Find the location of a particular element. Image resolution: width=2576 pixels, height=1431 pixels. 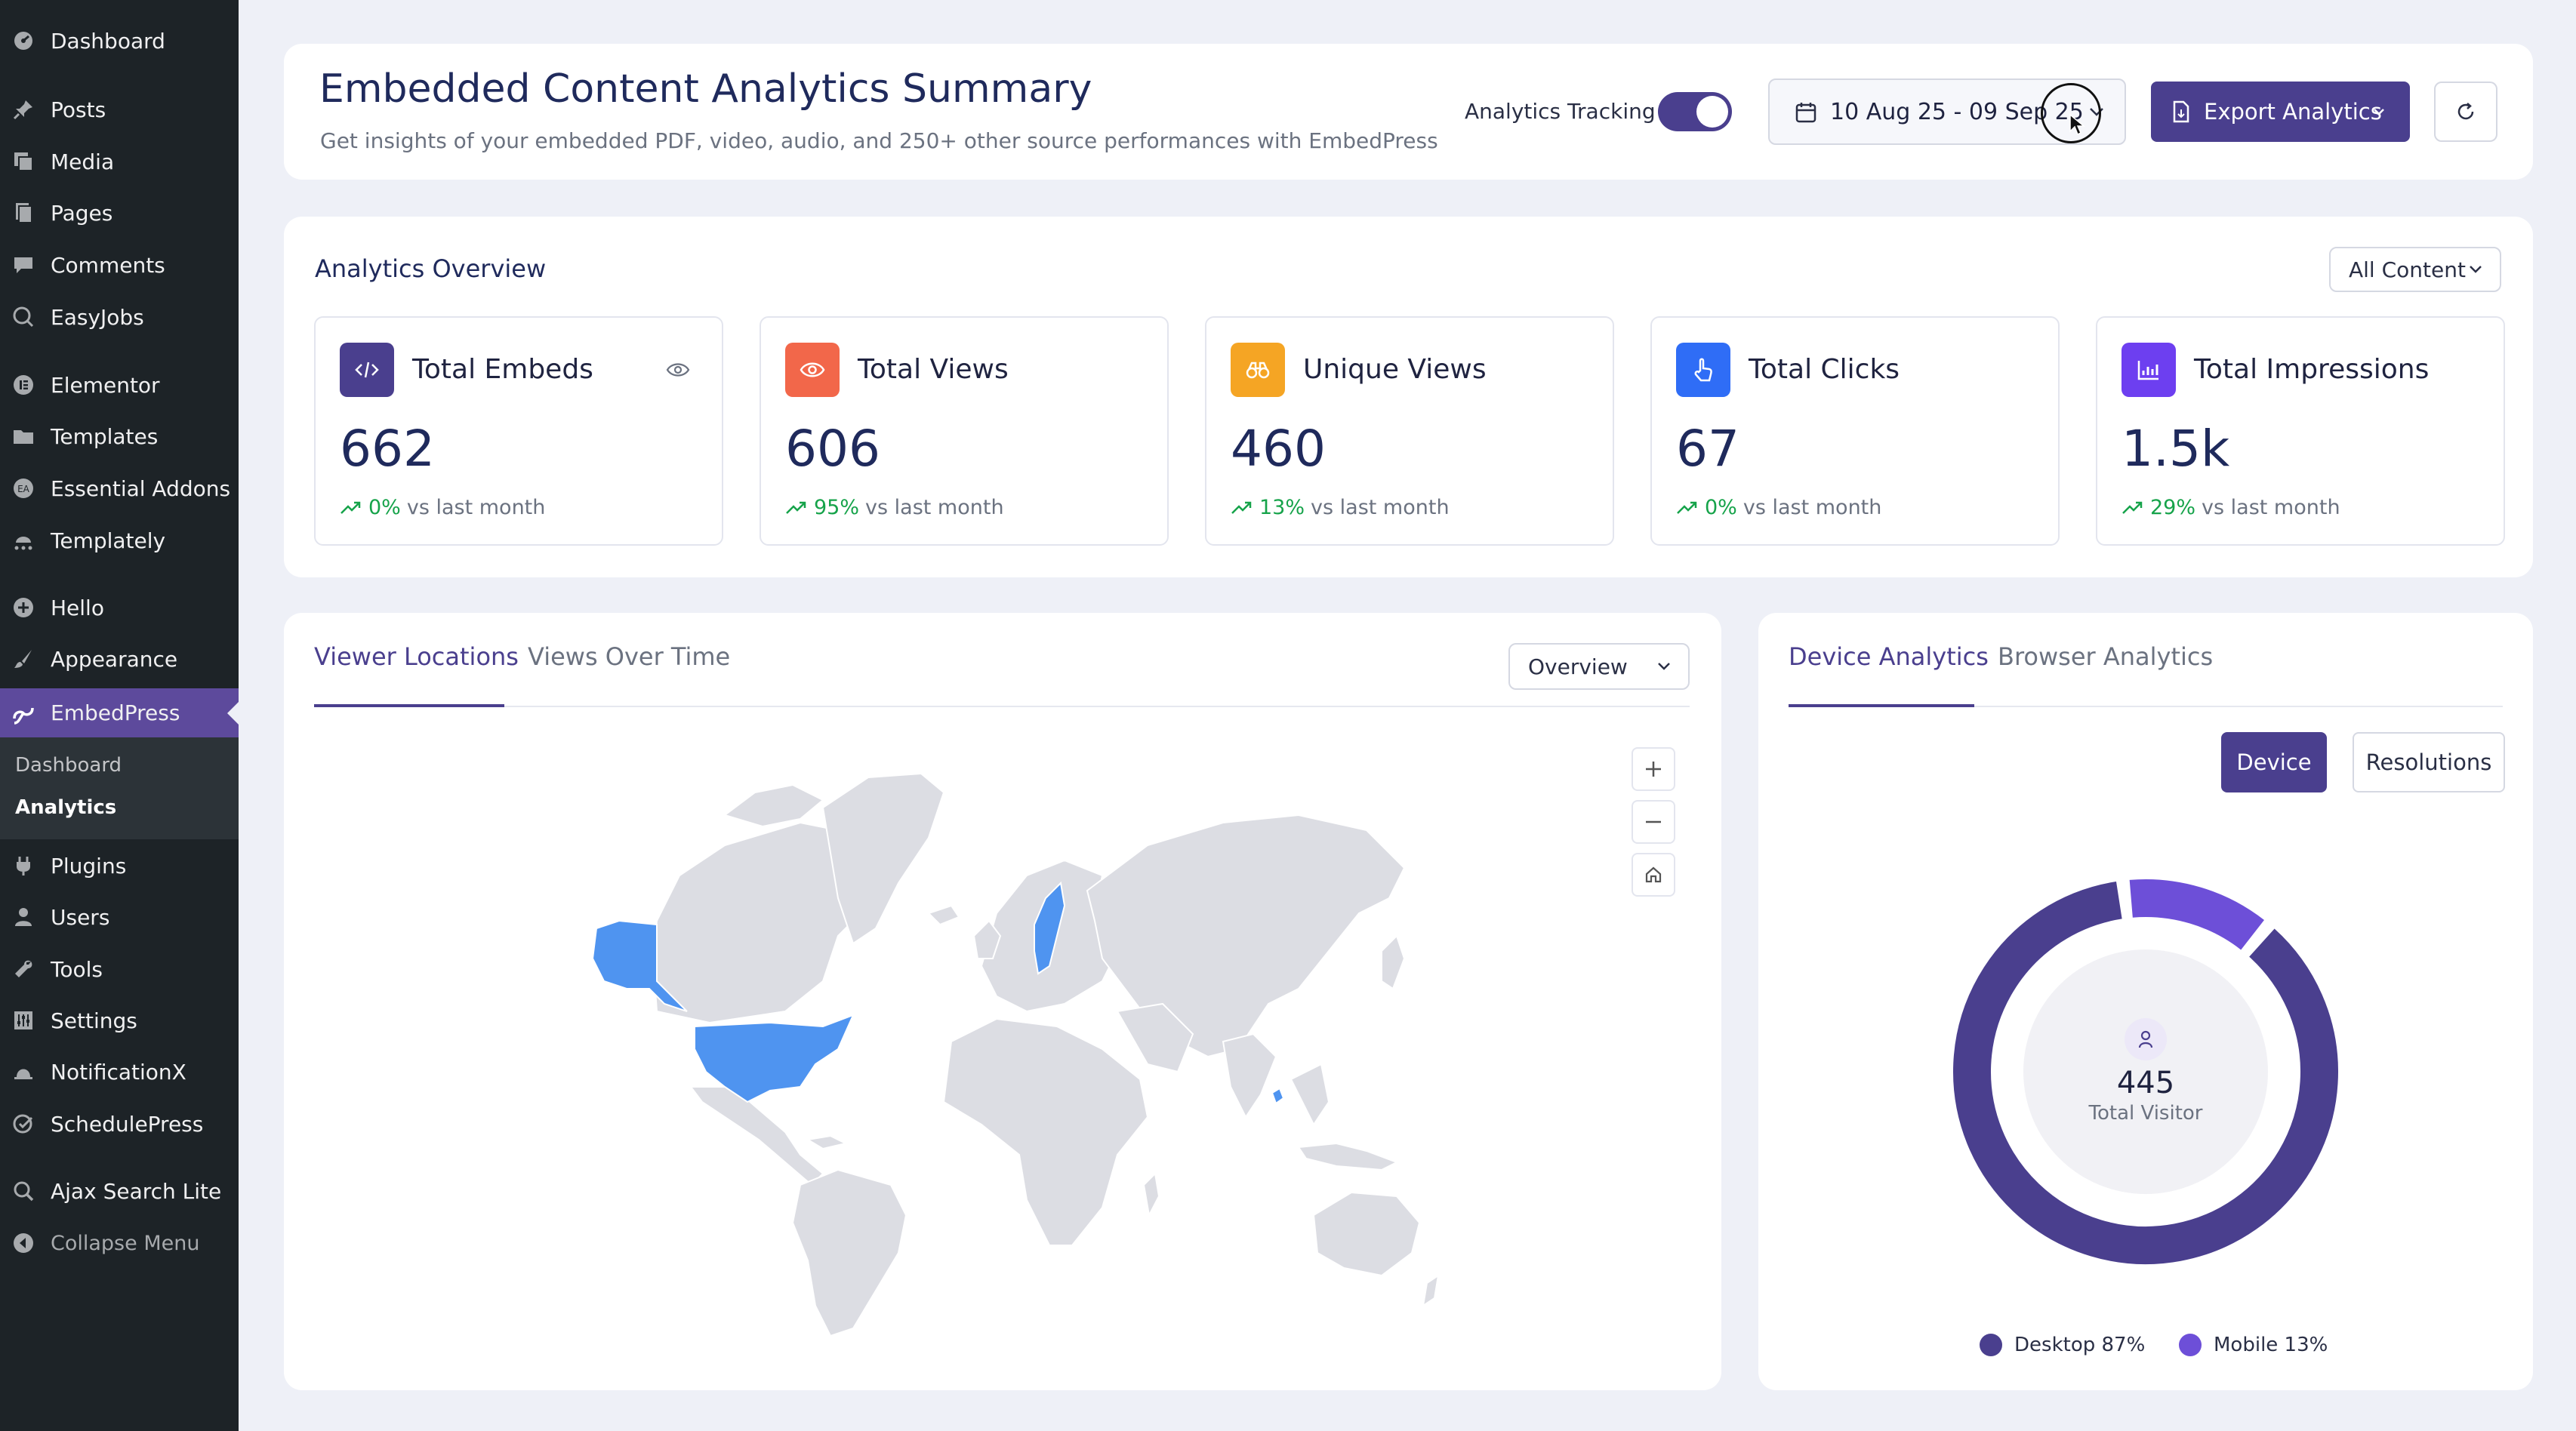

sidebar-item-comments: Comments is located at coordinates (119, 265).